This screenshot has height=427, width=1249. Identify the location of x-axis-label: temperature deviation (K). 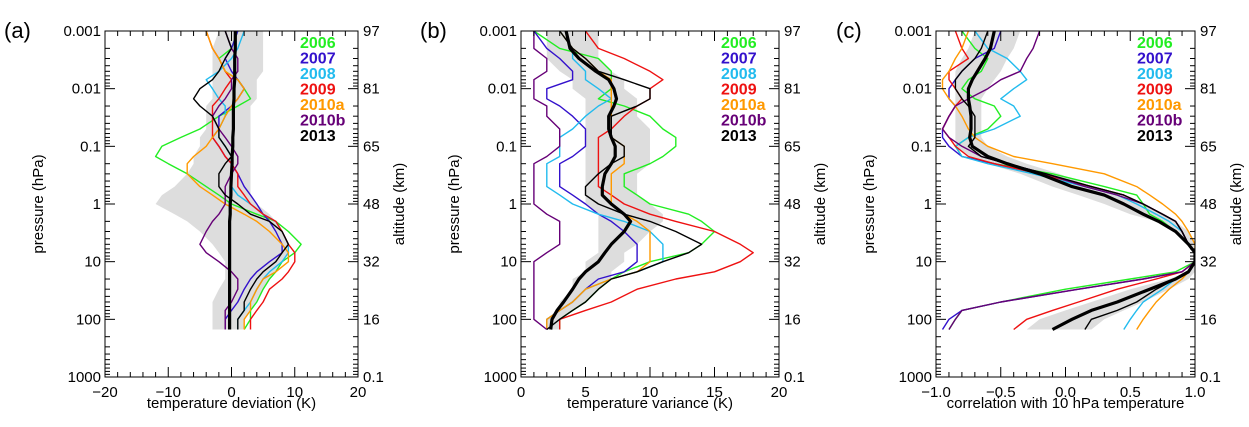
(231, 403).